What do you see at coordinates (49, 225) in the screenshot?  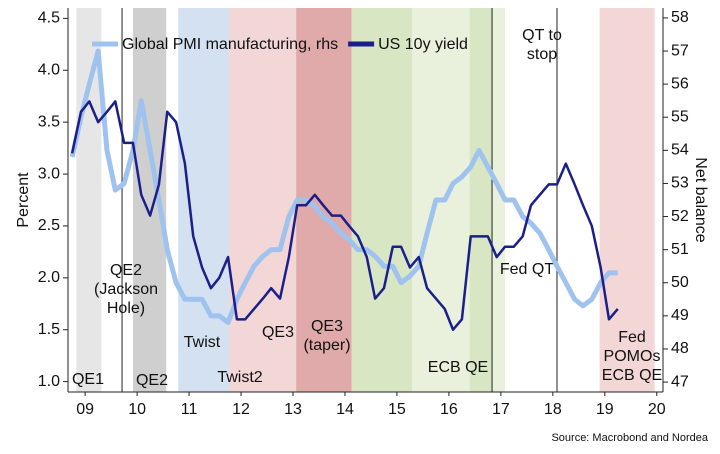 I see `y-tick-label: 2.5` at bounding box center [49, 225].